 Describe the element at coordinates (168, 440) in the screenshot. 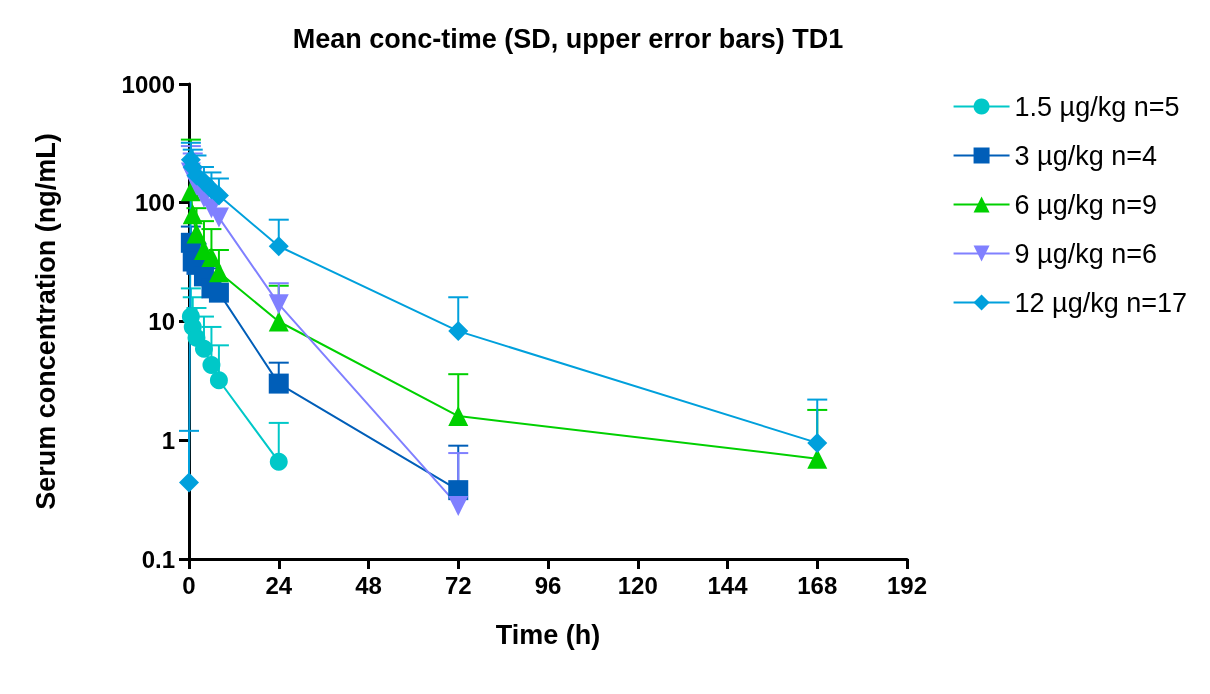

I see `y-tick-label: 1` at that location.